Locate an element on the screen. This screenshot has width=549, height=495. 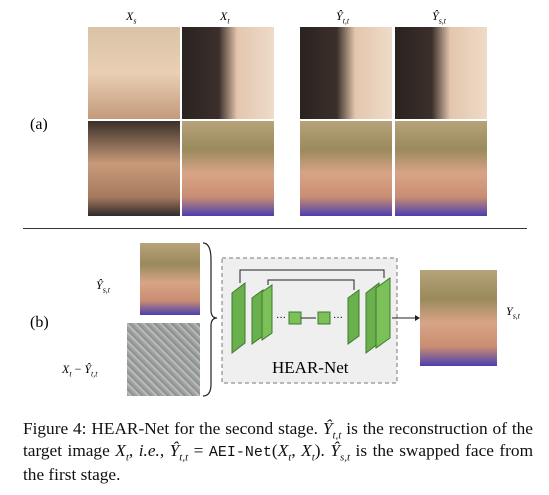
text-run: s is located at coordinates (135, 21).